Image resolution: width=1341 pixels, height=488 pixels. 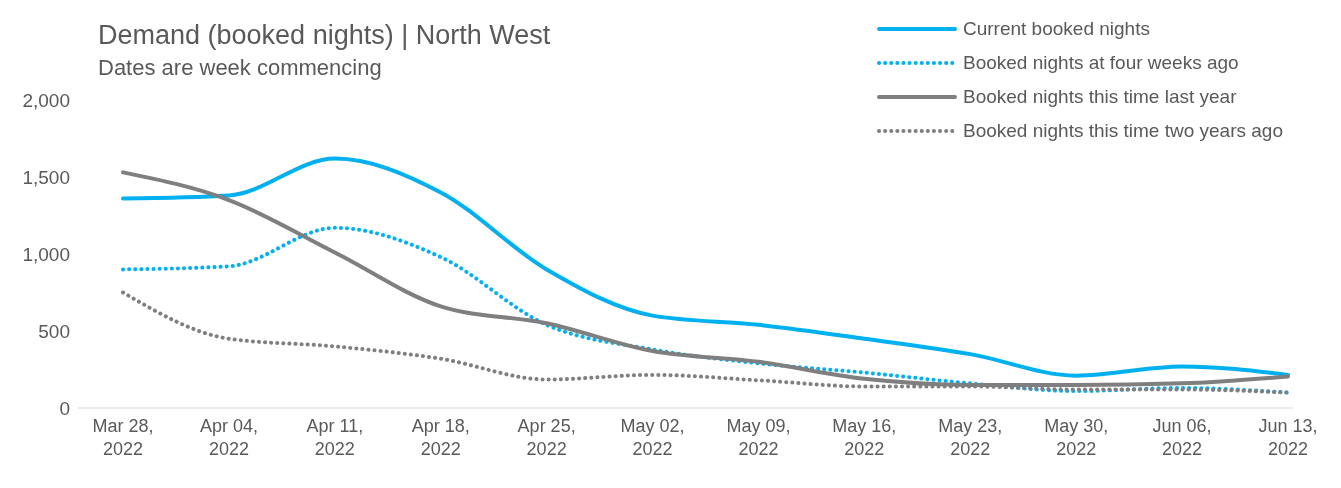 What do you see at coordinates (1076, 437) in the screenshot?
I see `x-tick-label: May 30, 2022` at bounding box center [1076, 437].